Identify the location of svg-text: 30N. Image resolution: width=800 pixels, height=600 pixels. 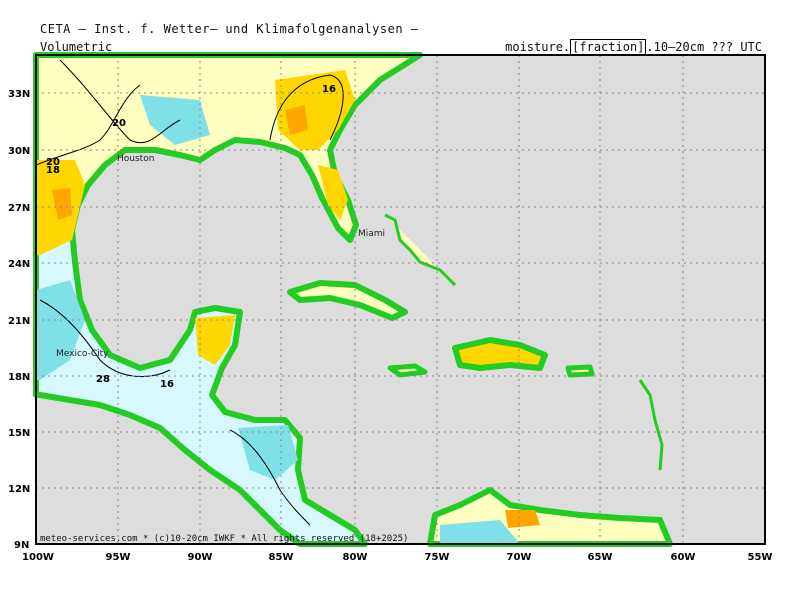
(19, 151).